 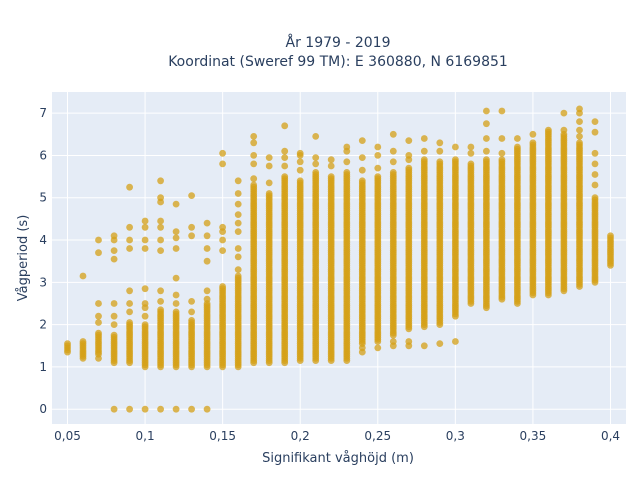 I want to click on y-tick-label: 2, so click(x=43, y=325).